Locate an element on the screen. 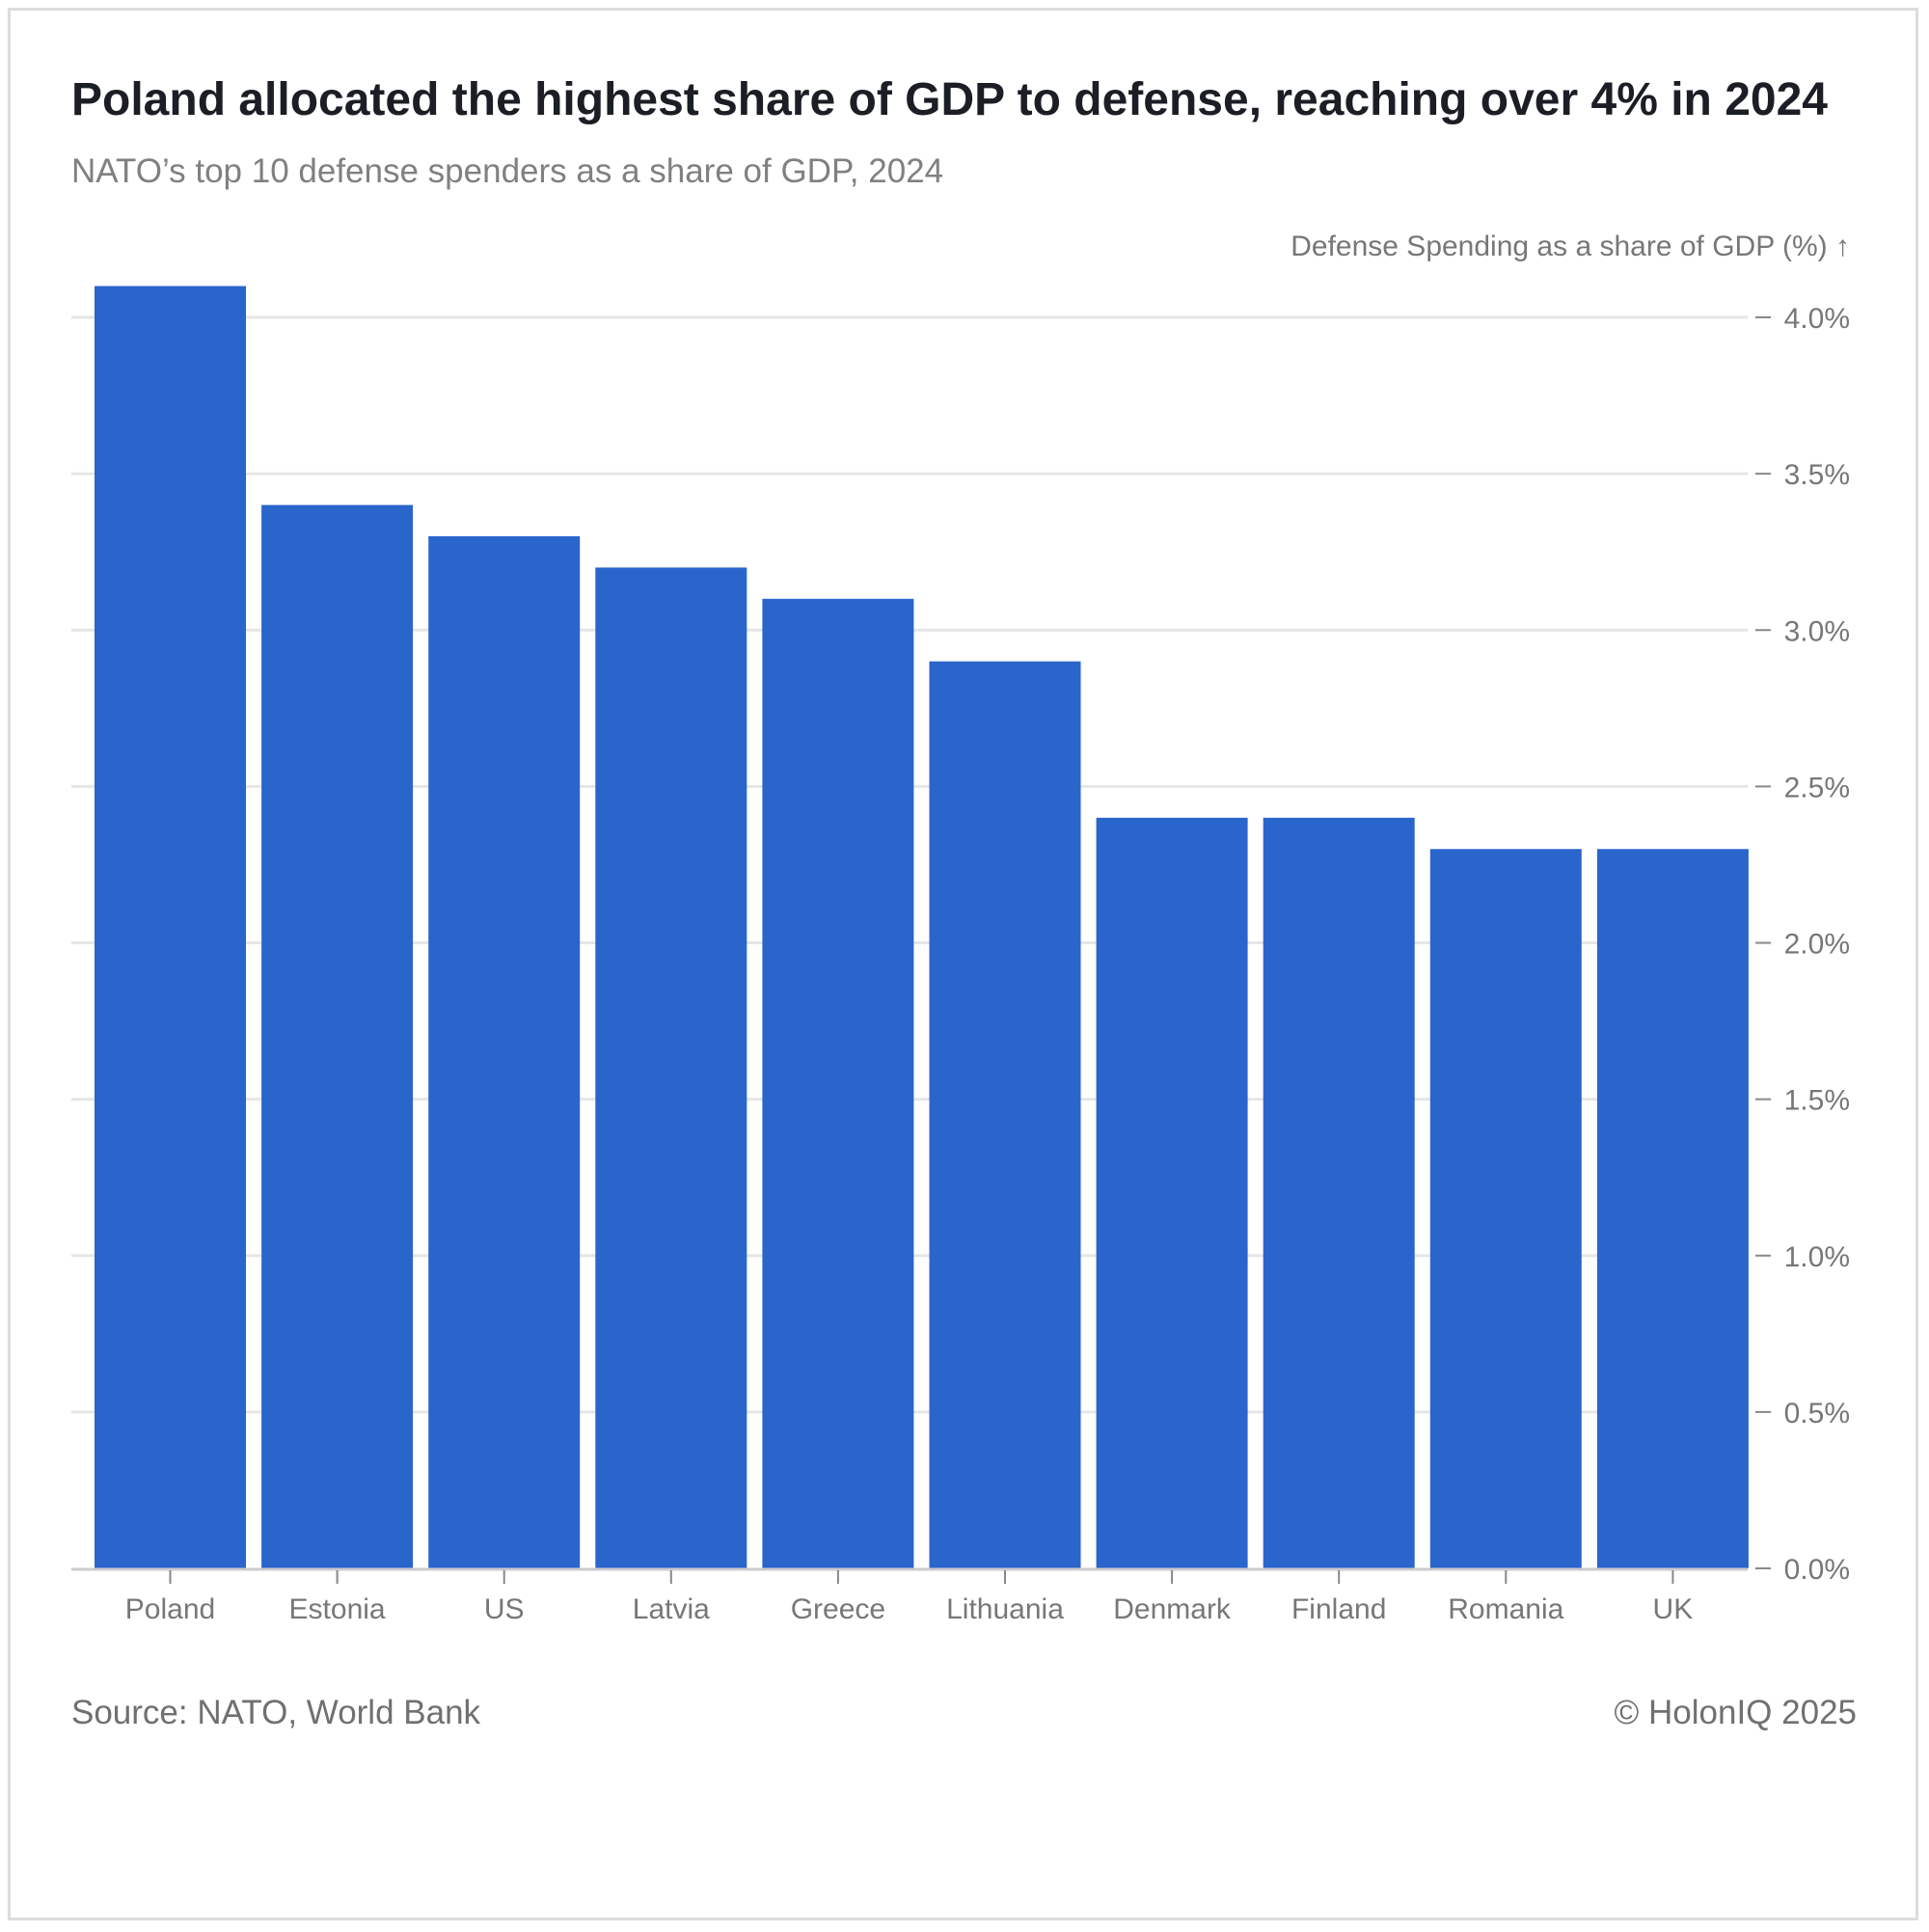 Image resolution: width=1929 pixels, height=1932 pixels. bar-us is located at coordinates (504, 1051).